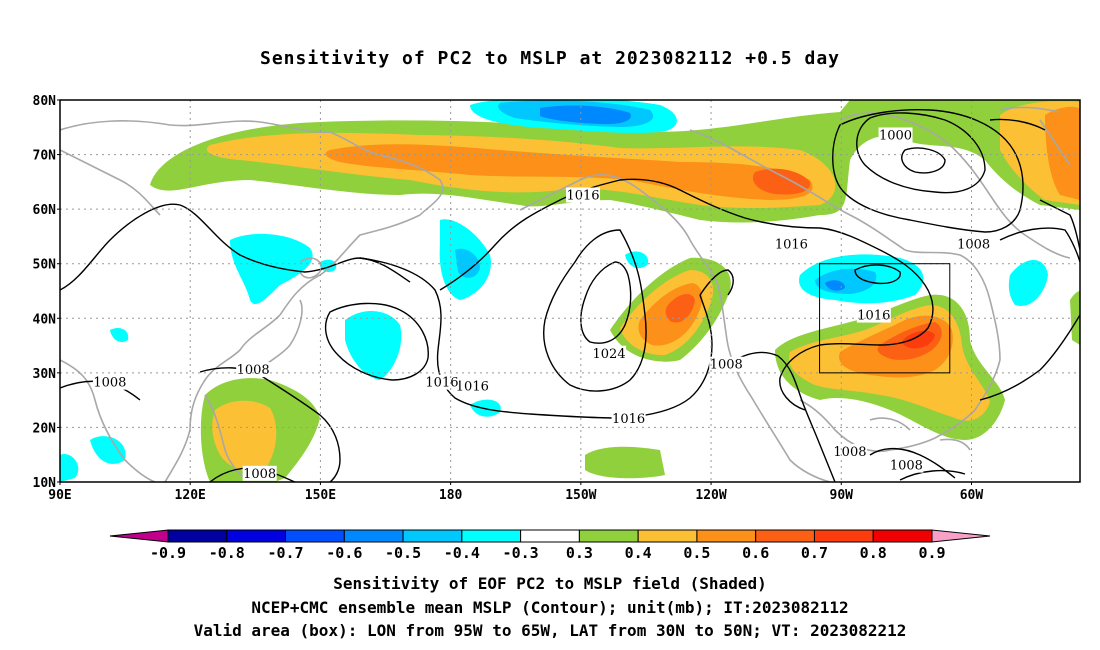  Describe the element at coordinates (403, 553) in the screenshot. I see `colorbar-label: -0.5` at that location.